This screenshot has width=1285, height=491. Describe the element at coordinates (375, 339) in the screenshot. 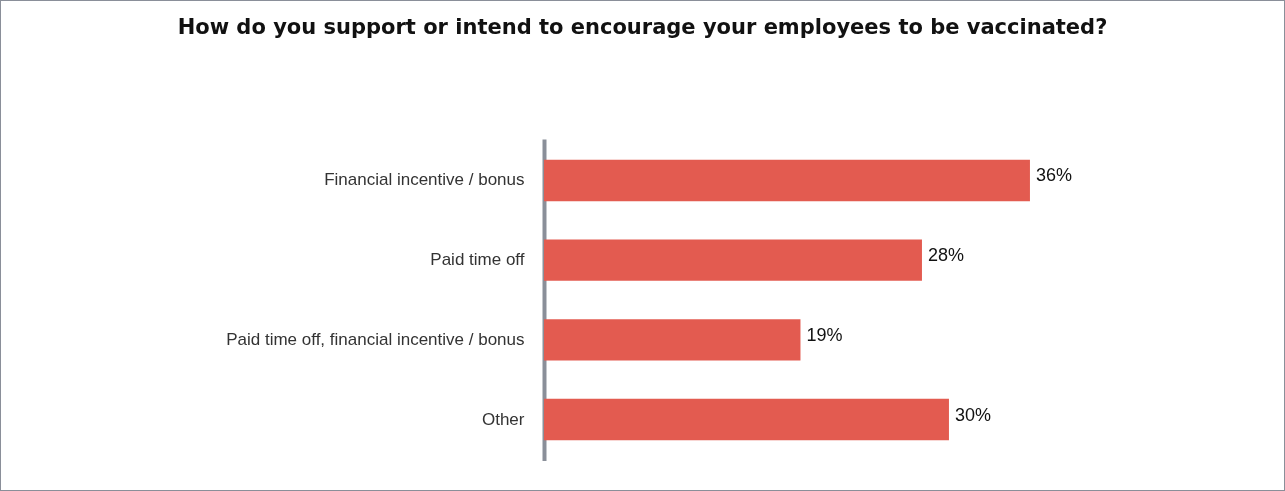

I see `y-tick-label: Paid time off, financial incentive / bonus` at that location.